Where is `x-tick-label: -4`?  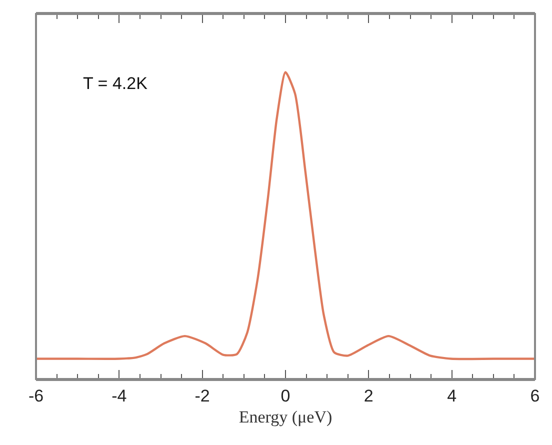
x-tick-label: -4 is located at coordinates (119, 396).